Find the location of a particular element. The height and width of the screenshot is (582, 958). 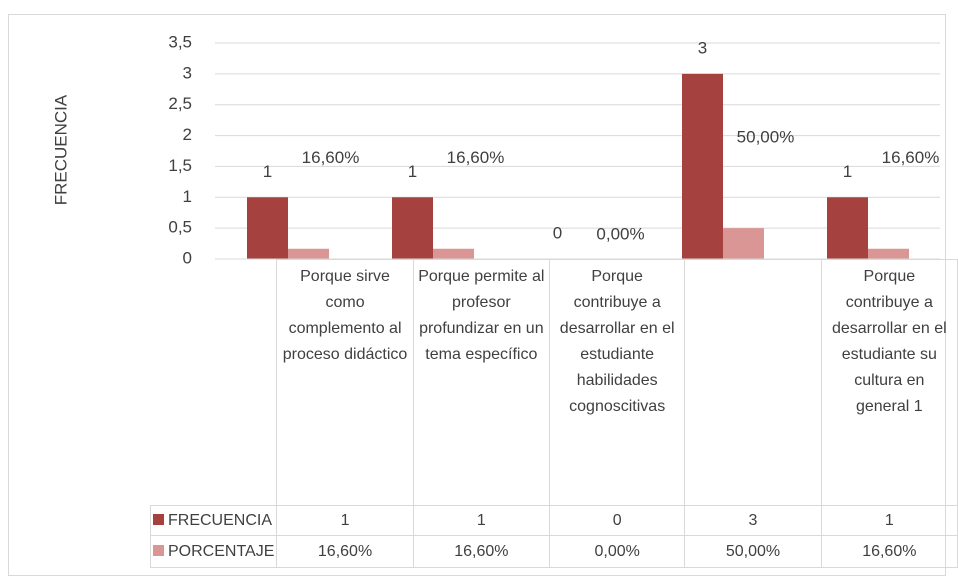

series-row: PORCENTAJE 16,60% 16,60% 0,00% 50,00% 16,60% is located at coordinates (553, 551).